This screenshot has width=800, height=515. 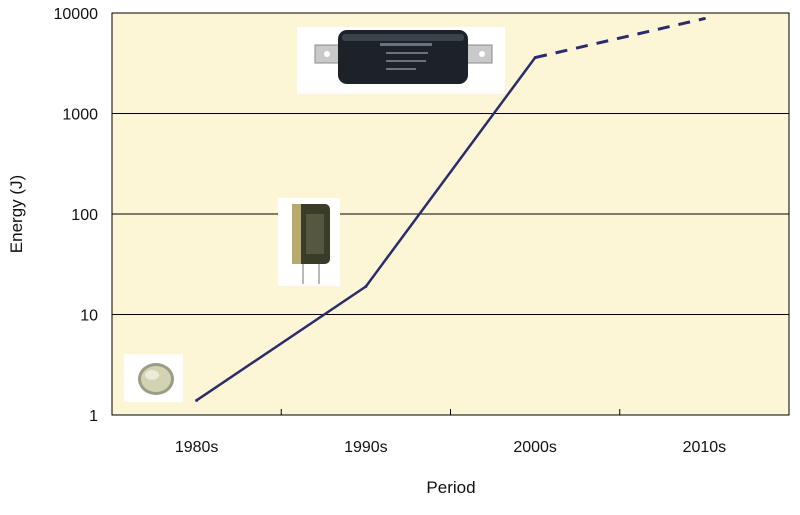 What do you see at coordinates (76, 14) in the screenshot?
I see `y-tick-label: 10000` at bounding box center [76, 14].